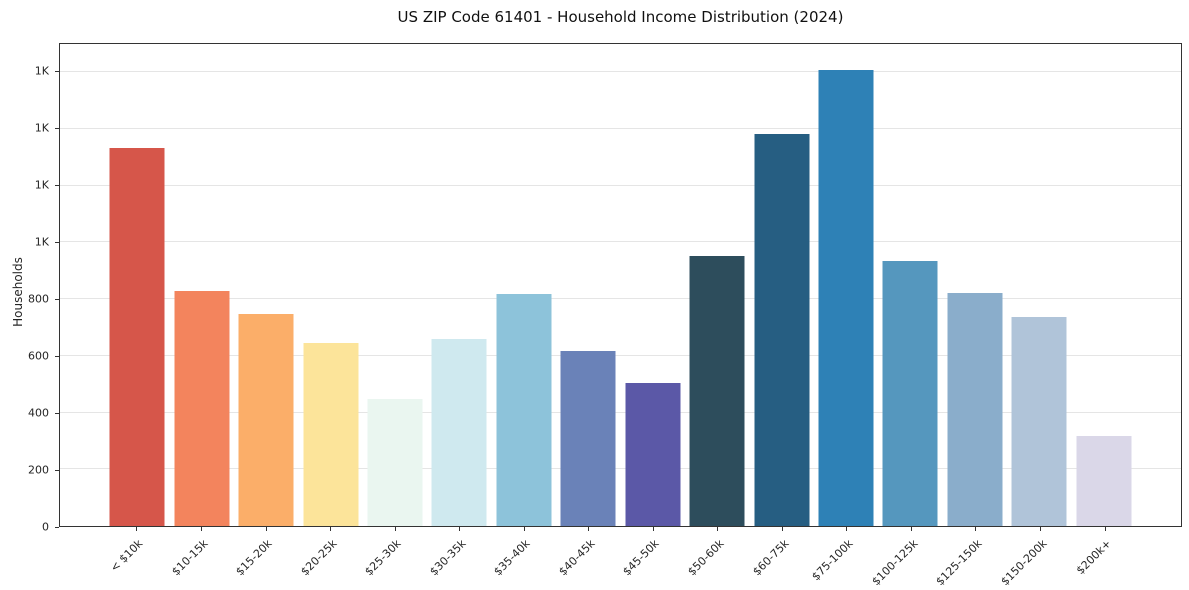 This screenshot has height=590, width=1189. Describe the element at coordinates (189, 558) in the screenshot. I see `x-tick-label: $10-15k` at that location.